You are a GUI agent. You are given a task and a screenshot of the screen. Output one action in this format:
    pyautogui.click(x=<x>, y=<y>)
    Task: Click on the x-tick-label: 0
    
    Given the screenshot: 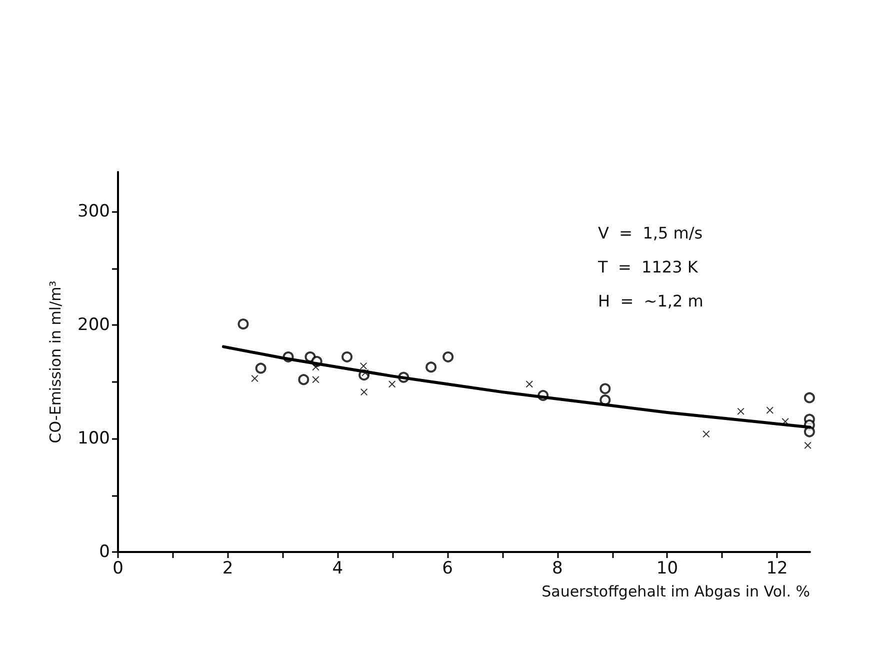 What is the action you would take?
    pyautogui.click(x=118, y=568)
    